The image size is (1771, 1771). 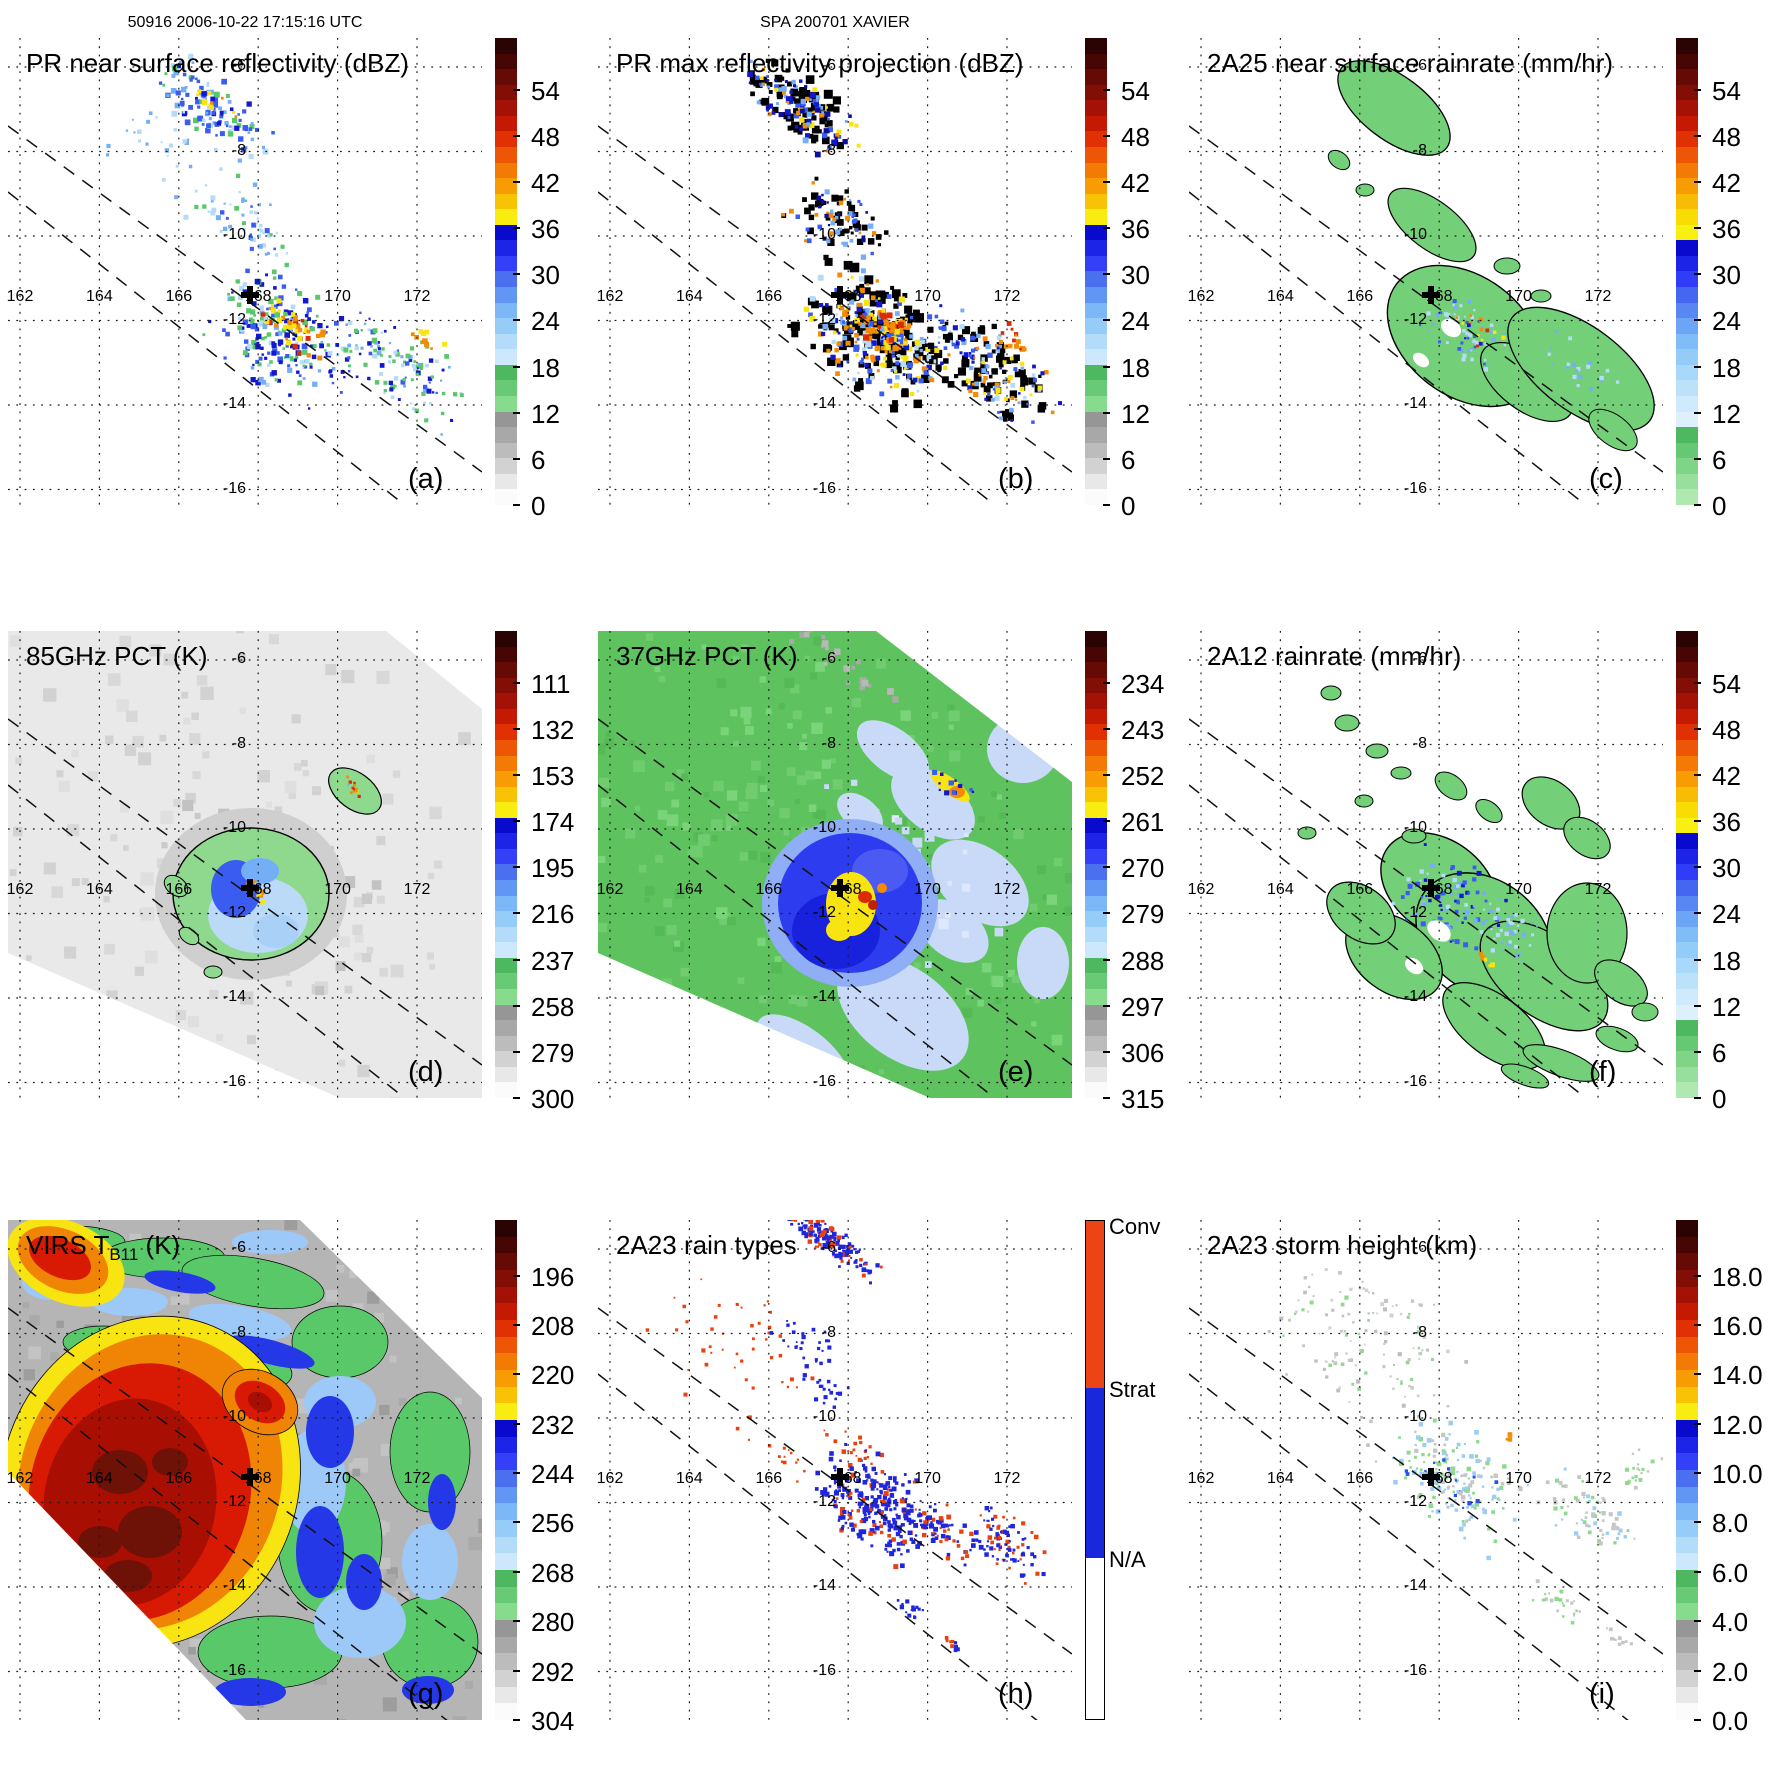 I want to click on colorbar-segment-N/A, so click(x=1095, y=1638).